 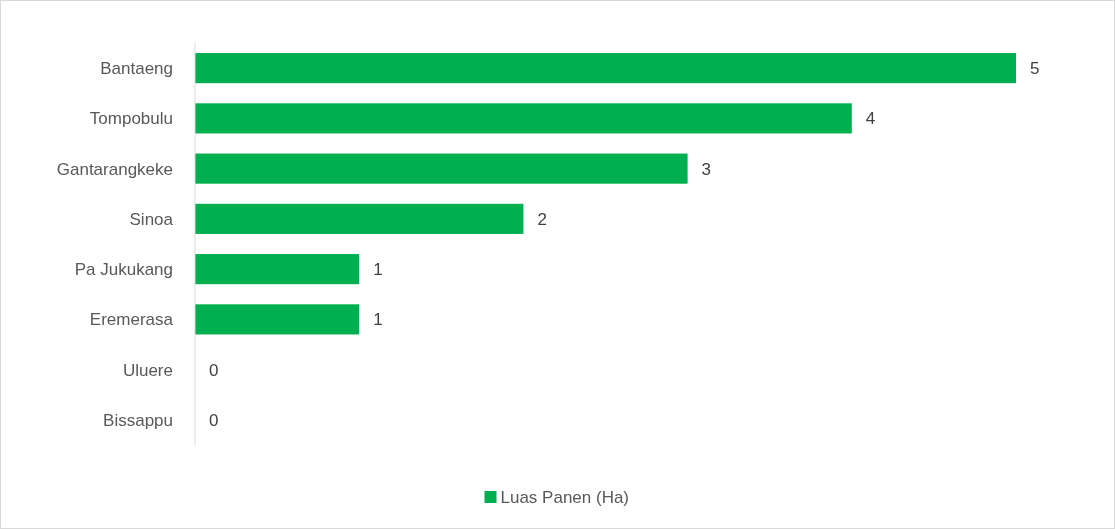 I want to click on data-label: 2, so click(x=542, y=219).